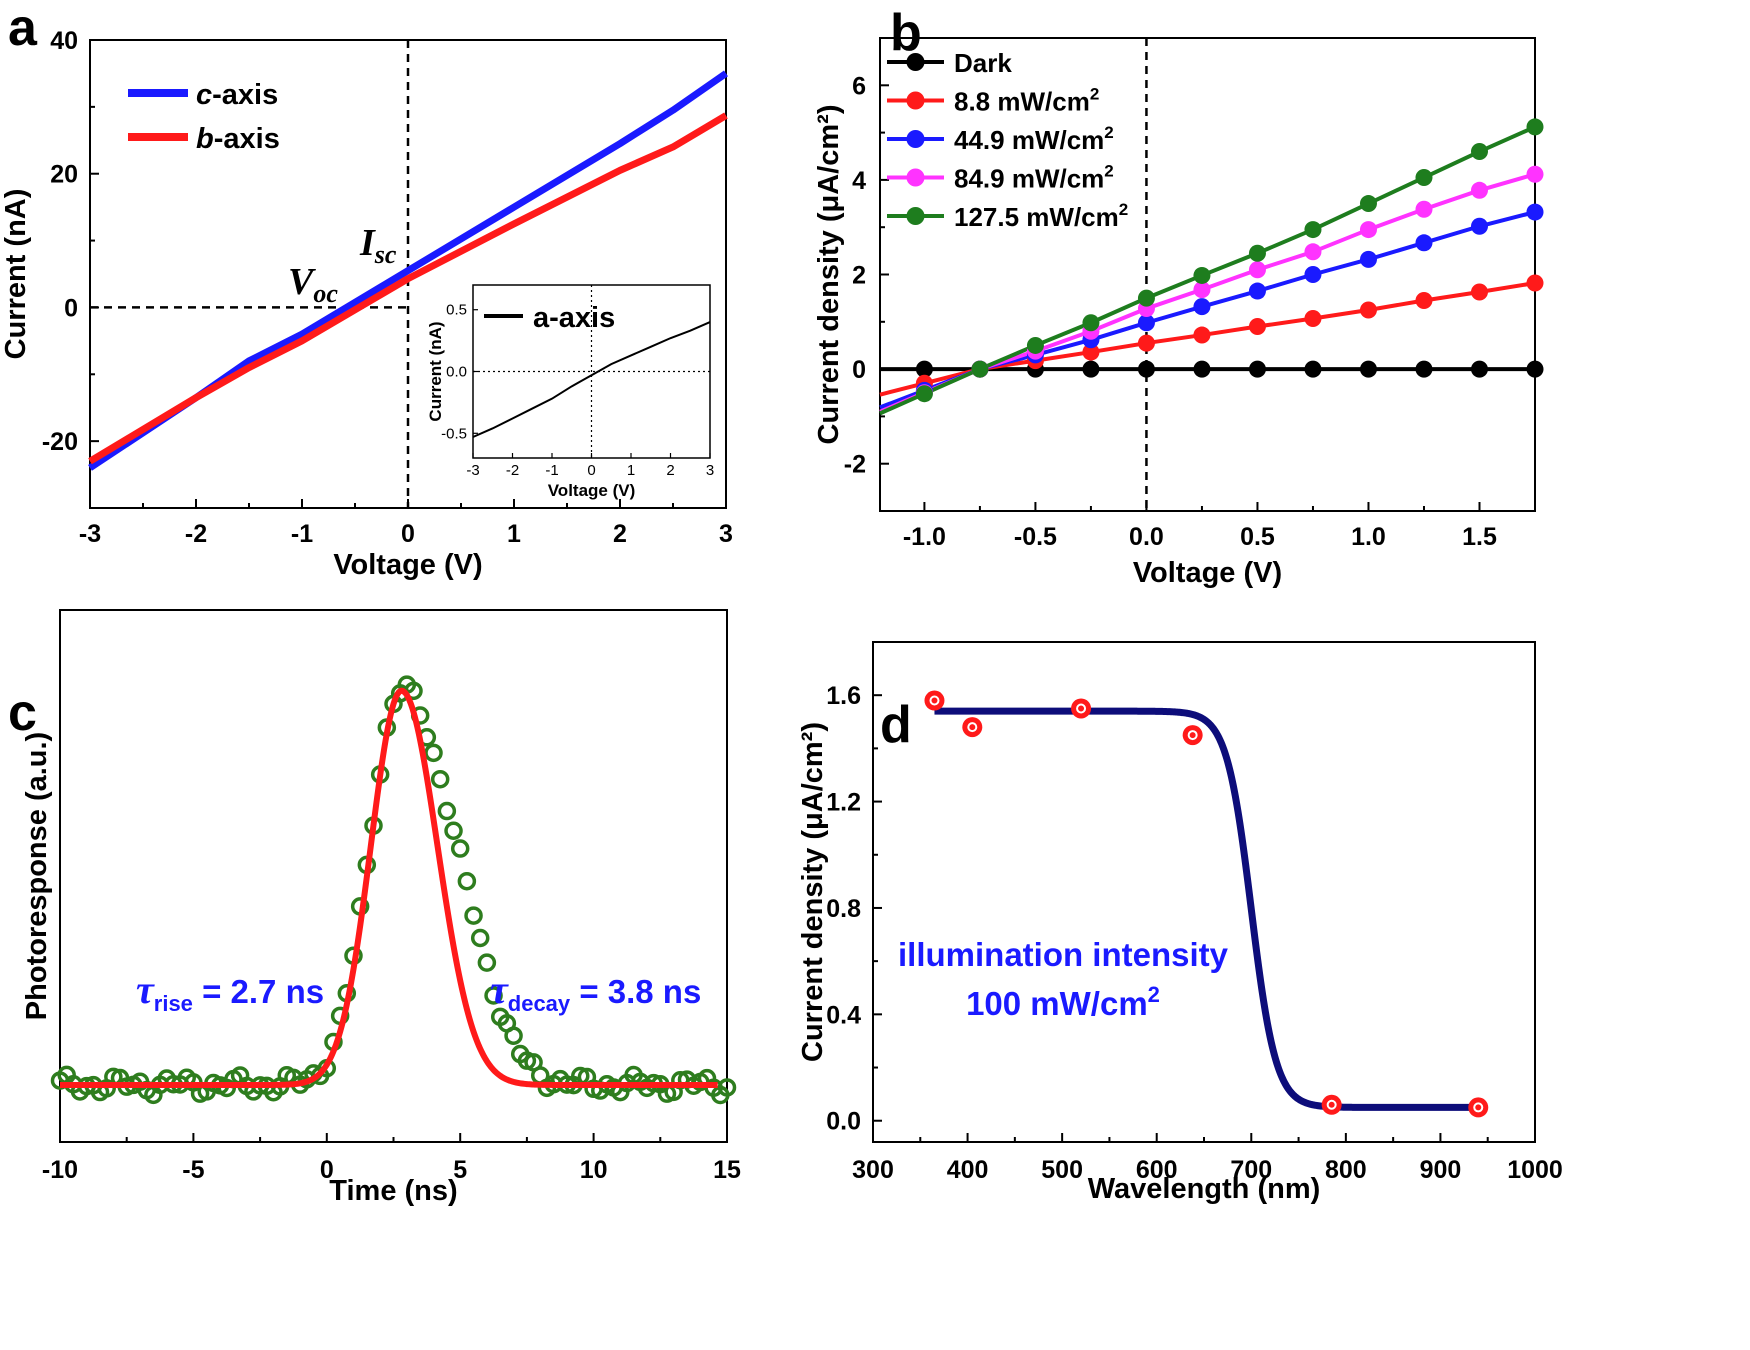 The image size is (1750, 1350). I want to click on x-tick-label: 1.0, so click(1368, 537).